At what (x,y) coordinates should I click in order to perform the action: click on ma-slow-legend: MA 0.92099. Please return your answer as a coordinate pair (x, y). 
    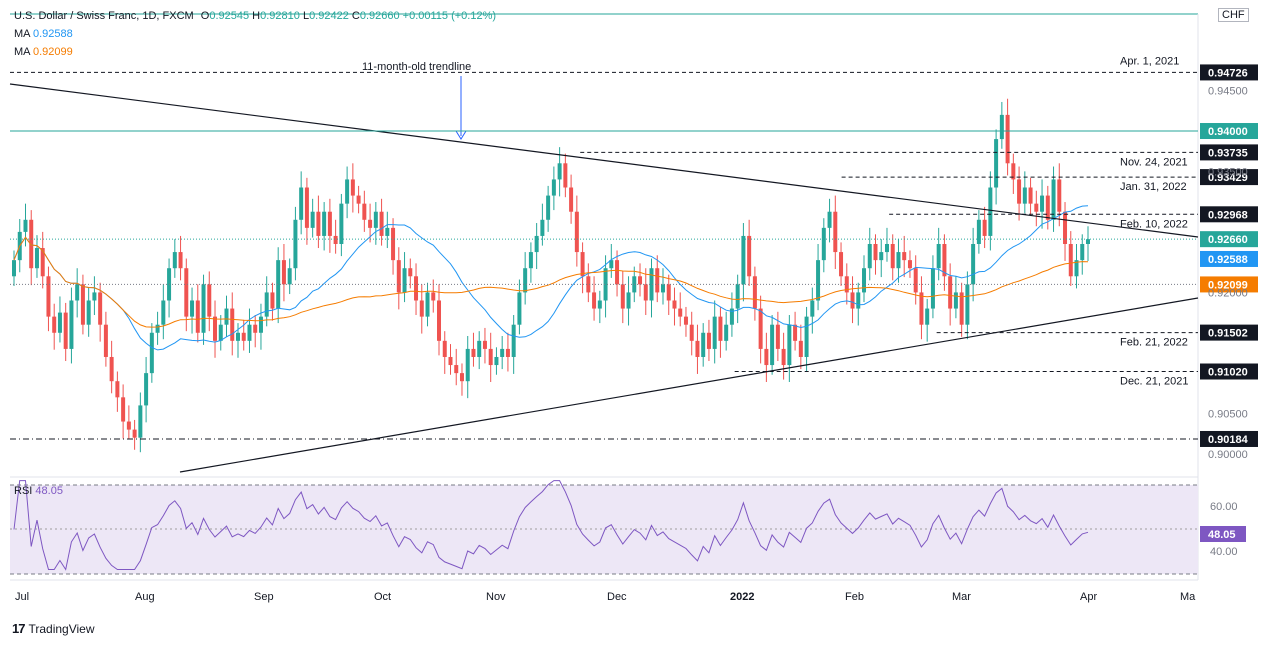
    Looking at the image, I should click on (43, 52).